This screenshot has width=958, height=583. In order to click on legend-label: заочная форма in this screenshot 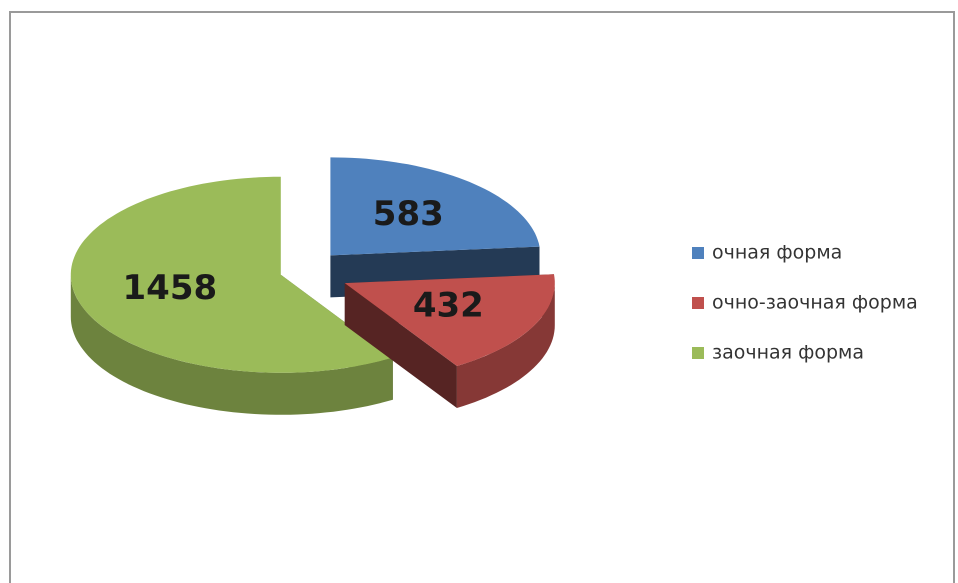, I will do `click(788, 353)`.